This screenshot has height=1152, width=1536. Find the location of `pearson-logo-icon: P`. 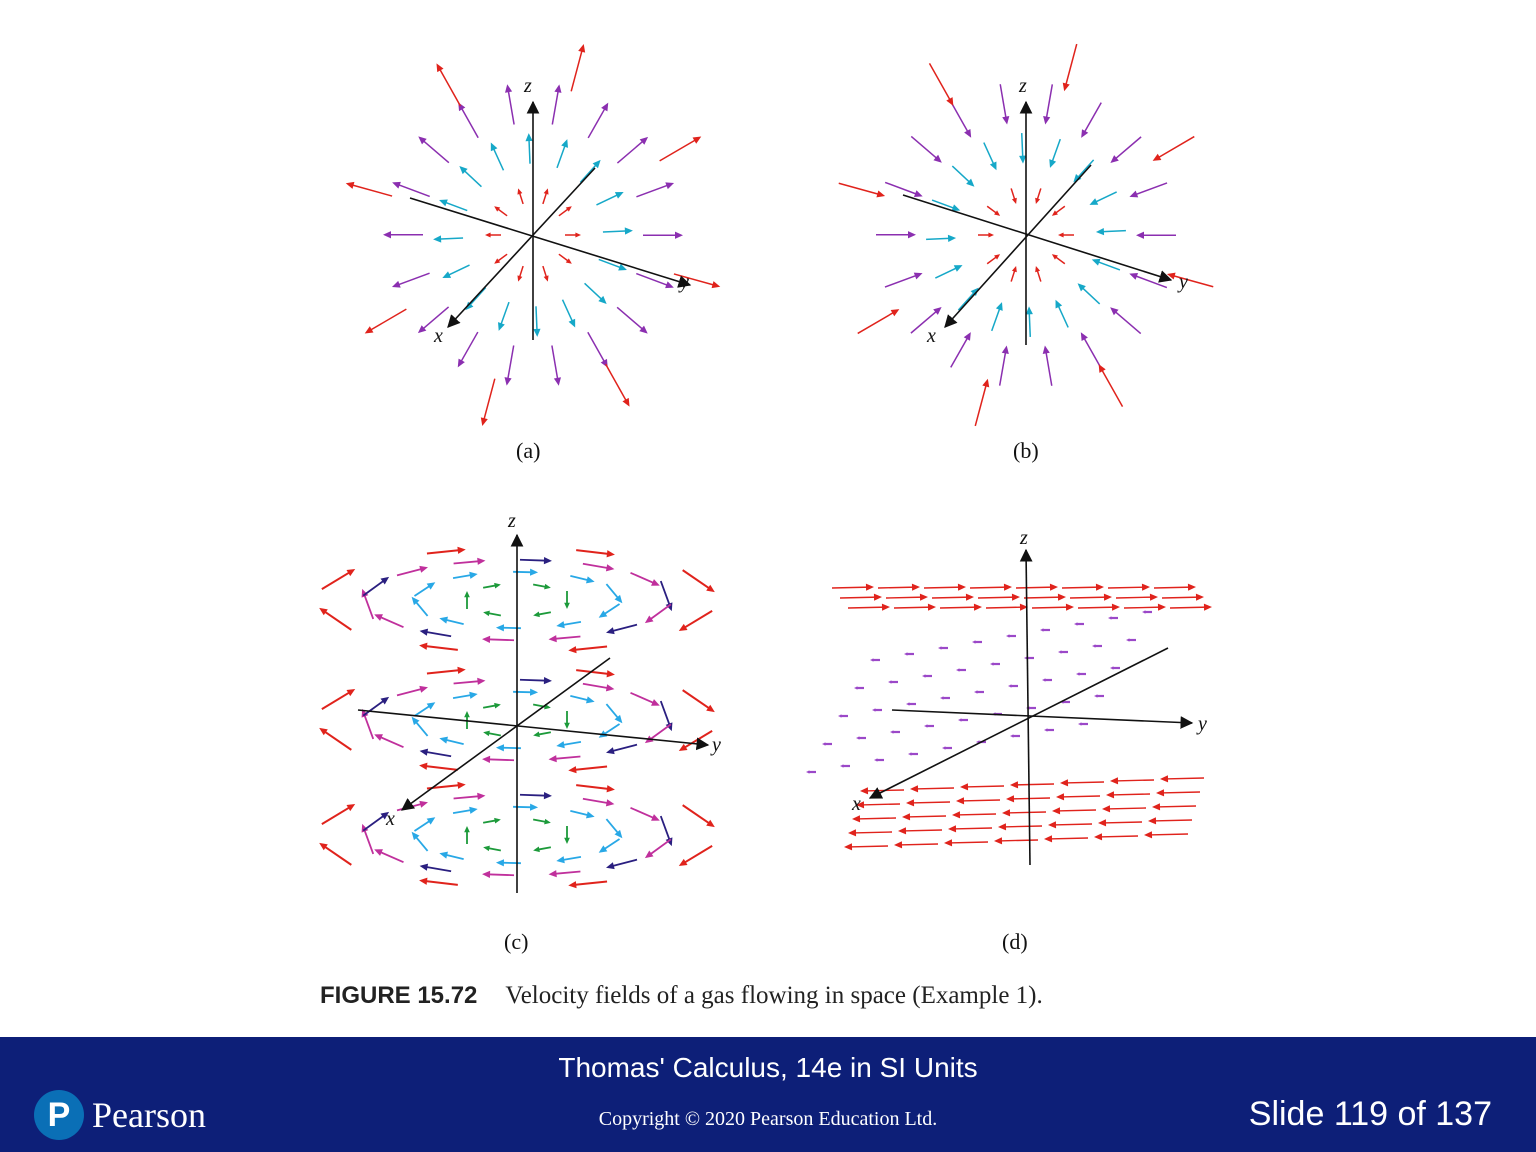

pearson-logo-icon: P is located at coordinates (59, 1115).